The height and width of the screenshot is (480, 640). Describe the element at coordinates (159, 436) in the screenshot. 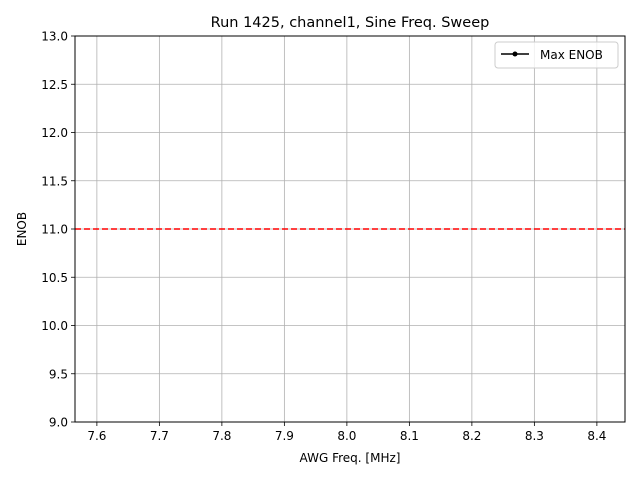

I see `x-tick-label: 7.7` at that location.